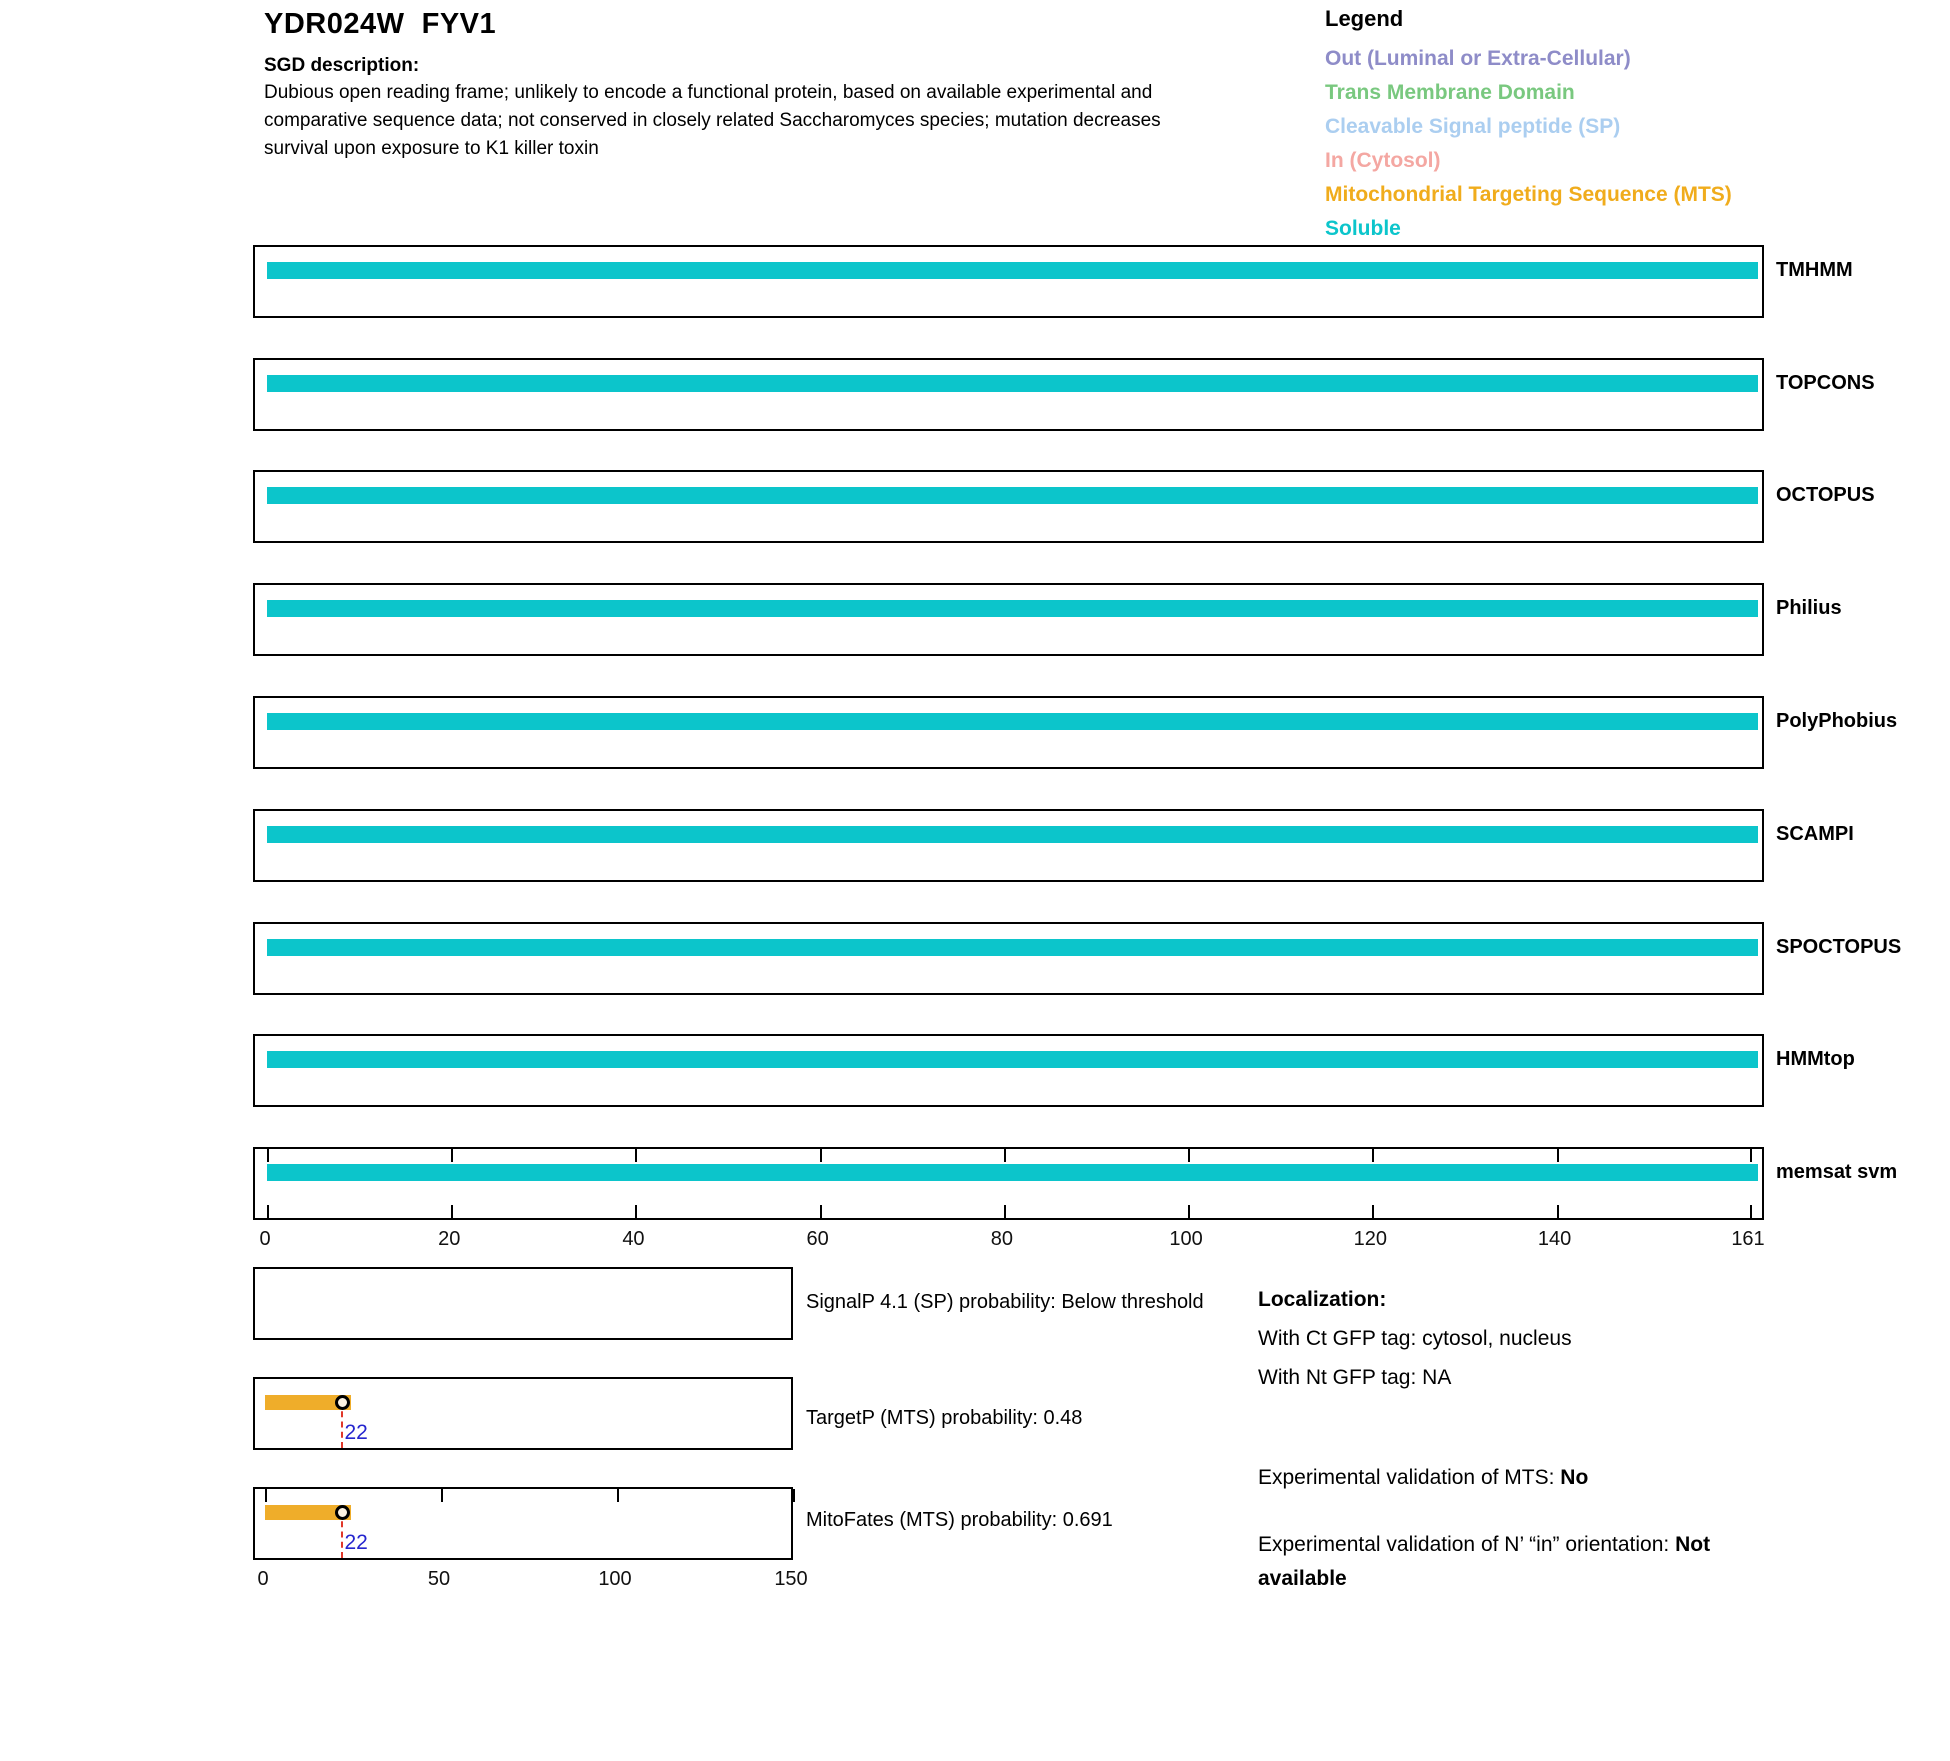 The height and width of the screenshot is (1761, 1950). I want to click on track-box-scampi, so click(1008, 845).